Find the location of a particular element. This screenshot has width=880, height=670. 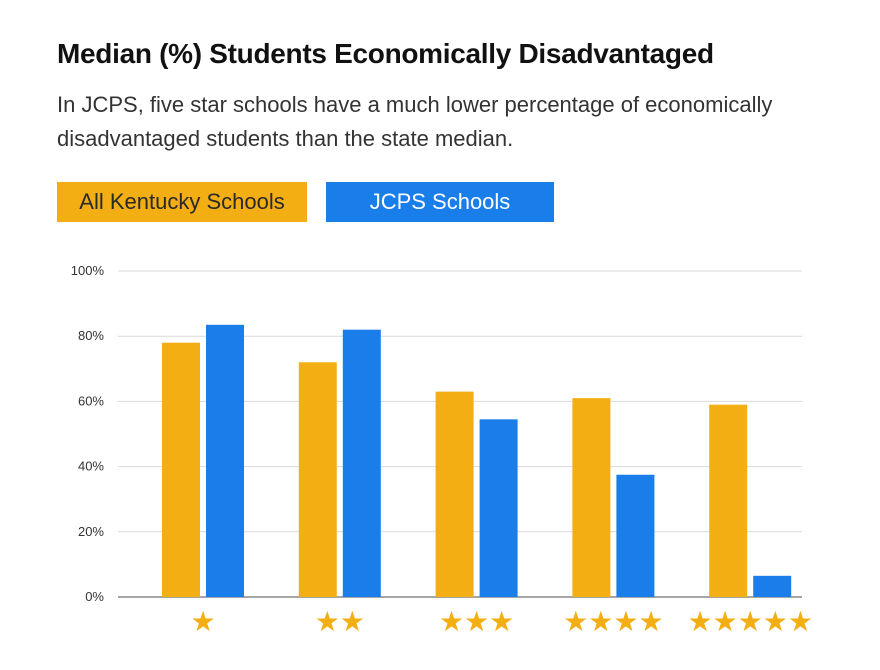

x-tick-label-5-star: ★★★★★ is located at coordinates (750, 621).